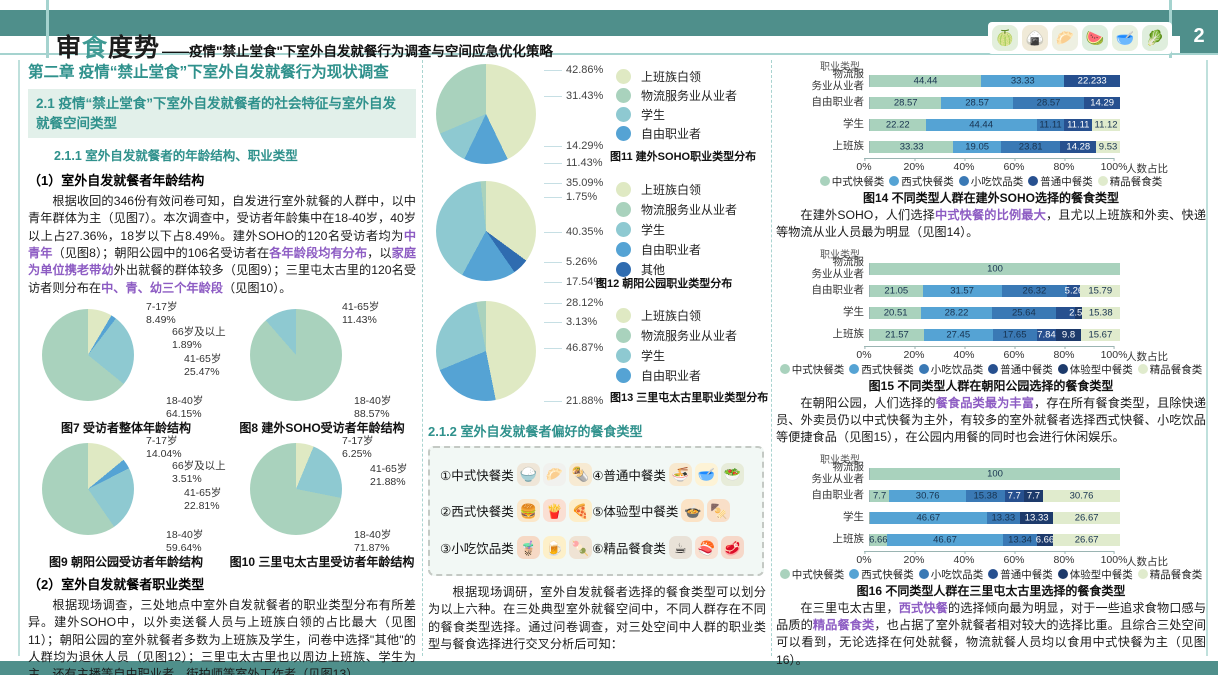 This screenshot has width=1218, height=675. I want to click on legend-label: 学生, so click(653, 115).